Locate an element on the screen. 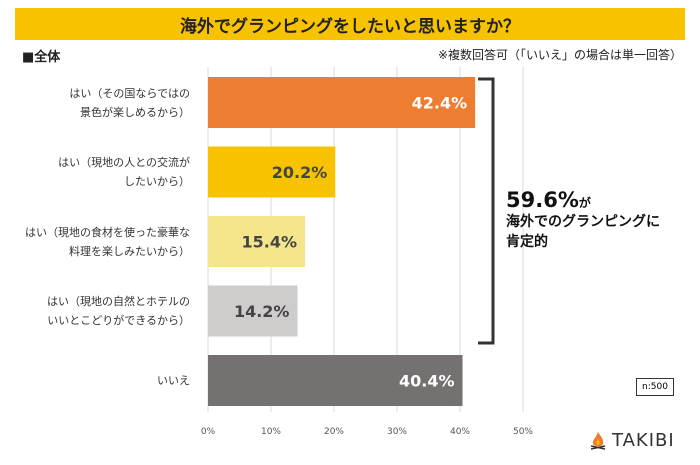  sample-size: n:500 is located at coordinates (655, 387).